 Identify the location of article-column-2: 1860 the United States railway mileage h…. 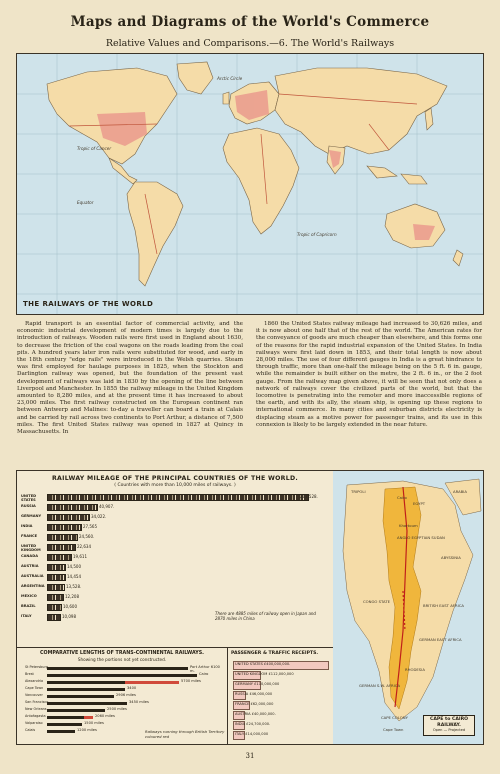
(369, 375).